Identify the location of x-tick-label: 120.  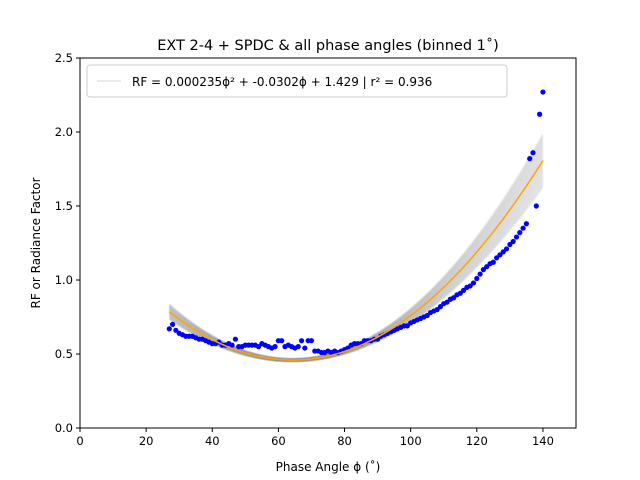
(477, 441).